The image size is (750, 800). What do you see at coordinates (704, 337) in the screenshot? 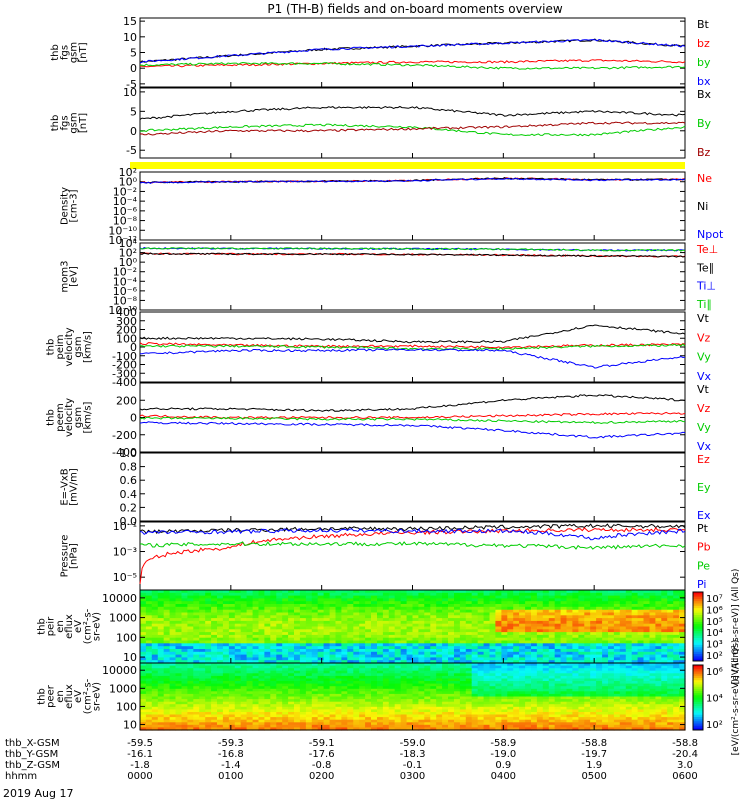
I see `legend-label: Vz` at bounding box center [704, 337].